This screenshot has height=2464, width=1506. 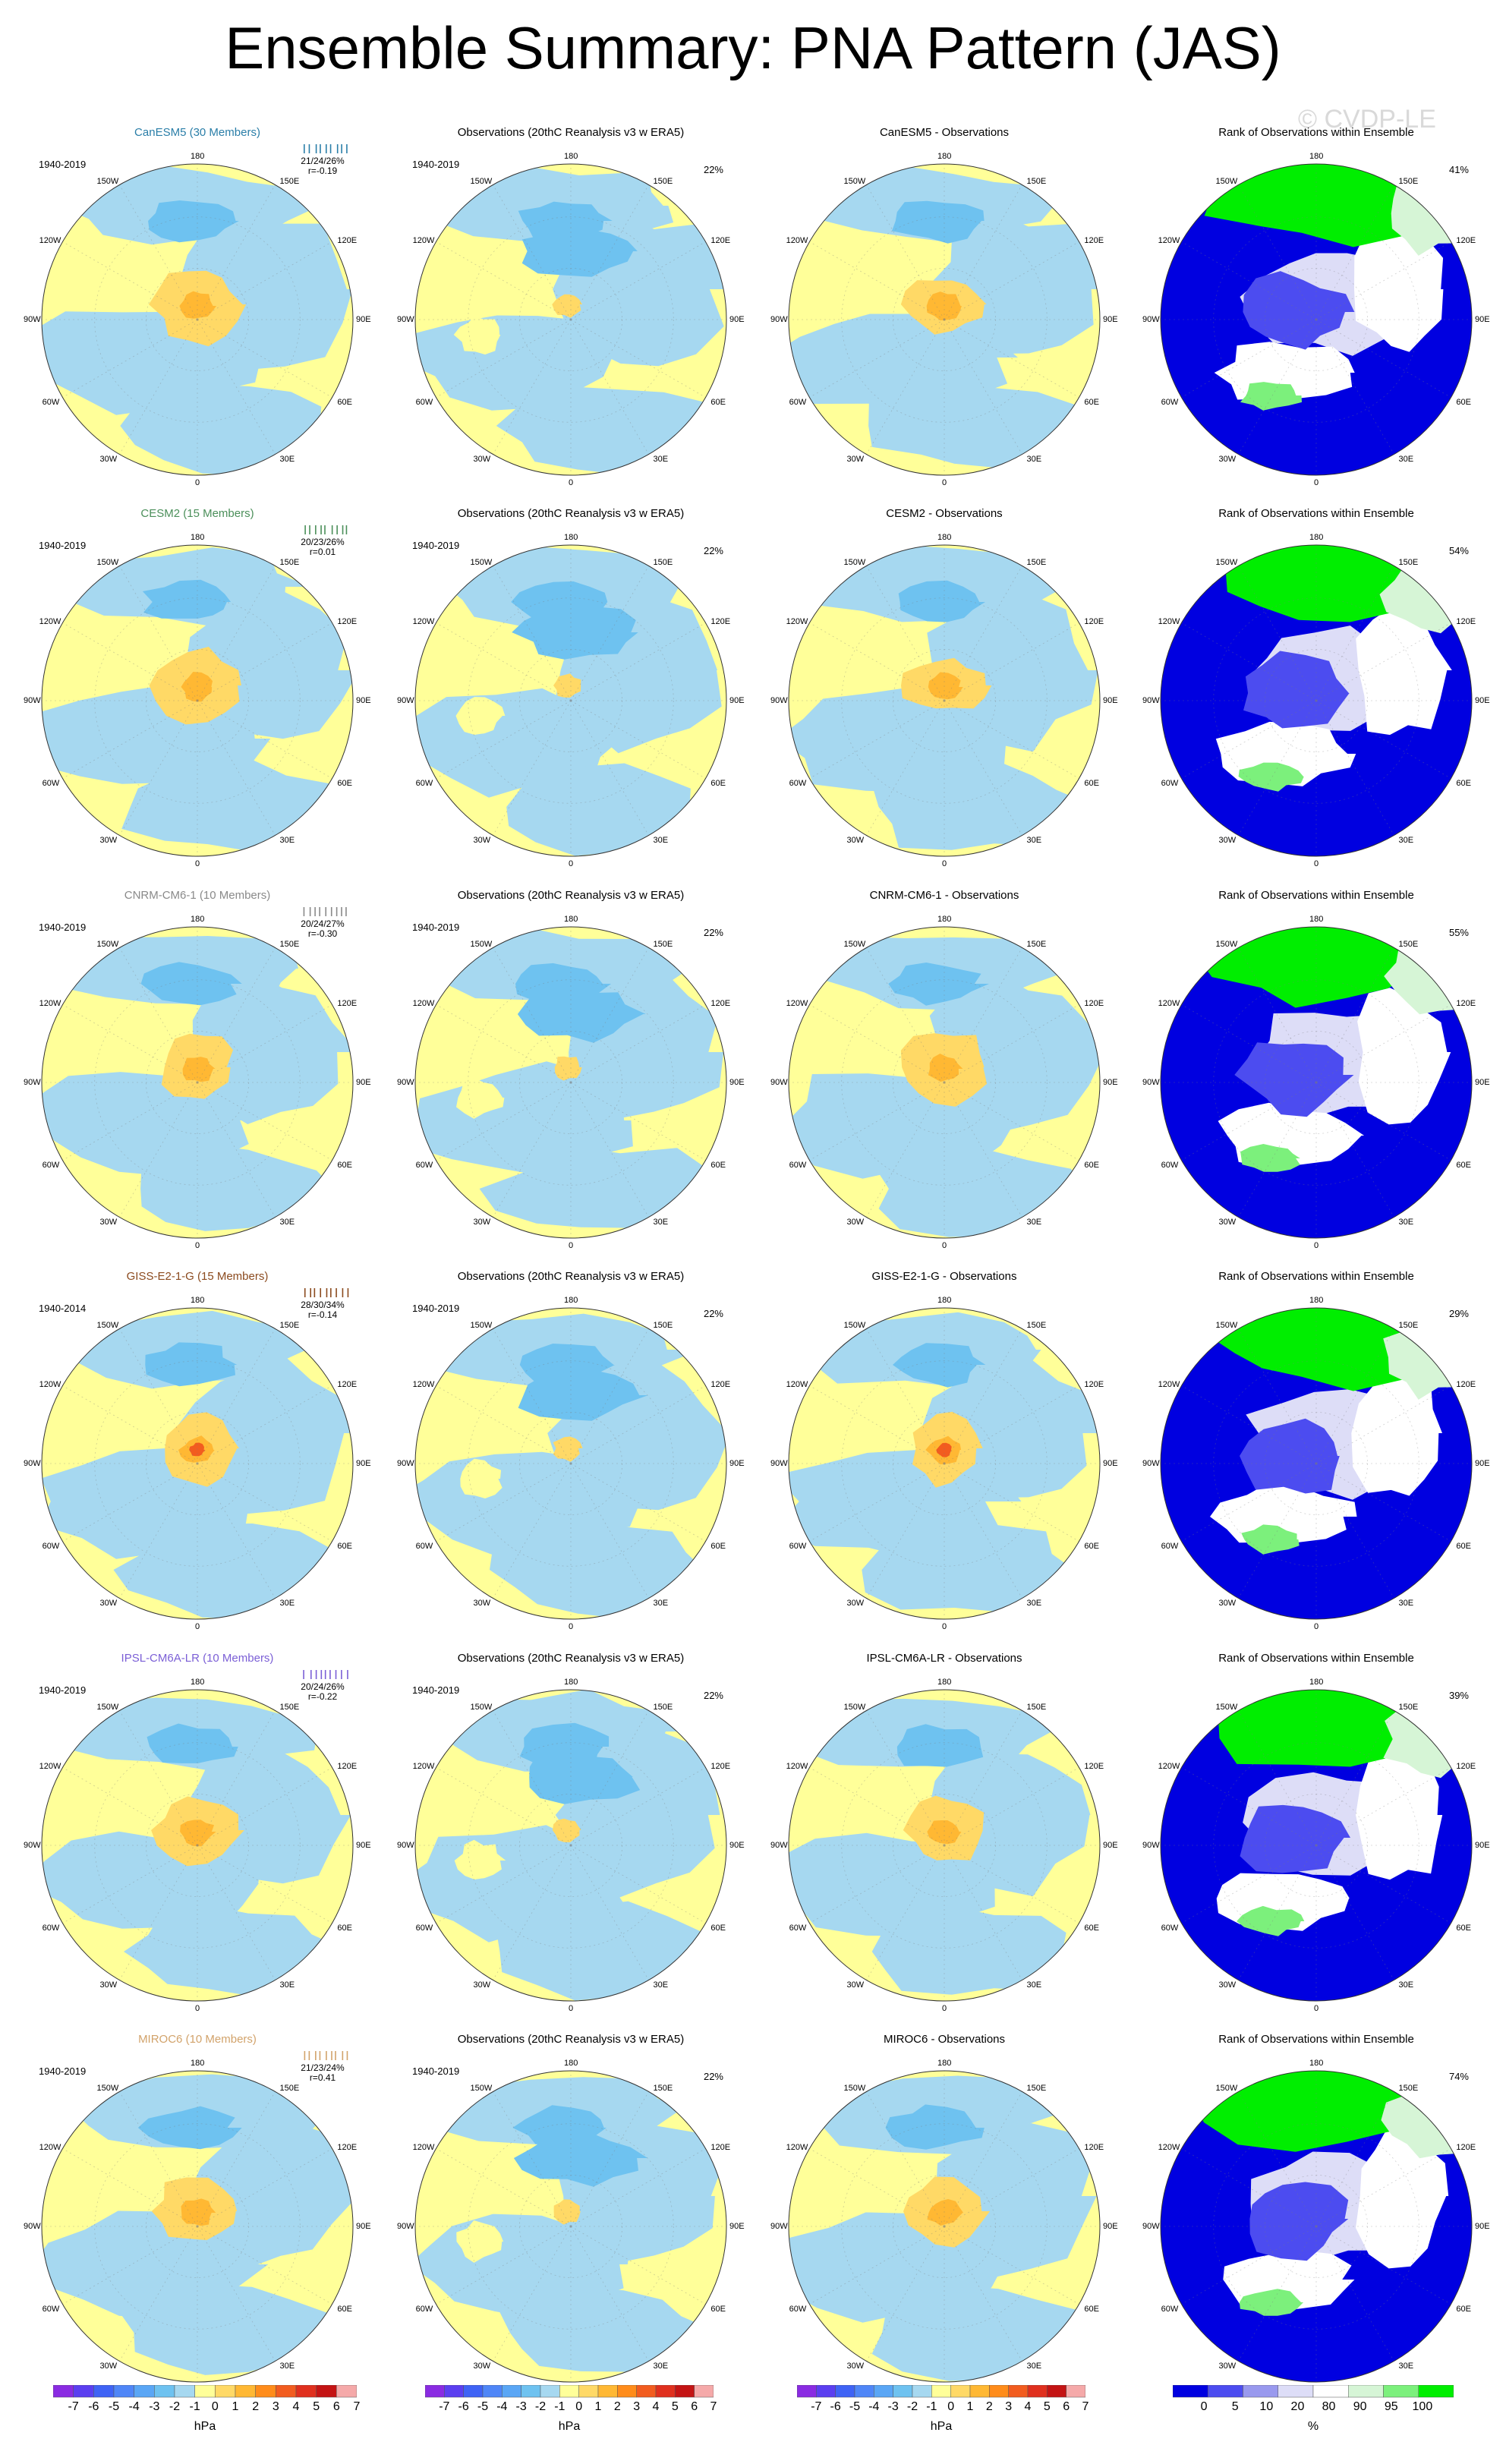 I want to click on stats-range: 20/24/26%, so click(x=323, y=1686).